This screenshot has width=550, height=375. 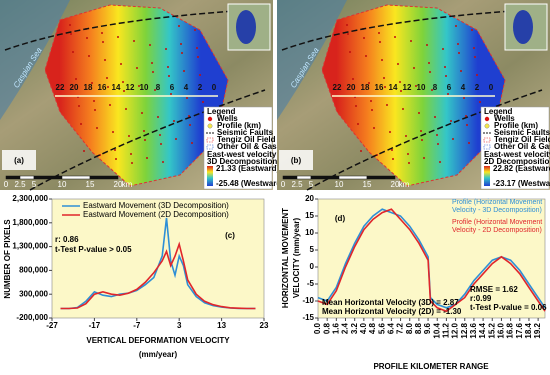 I want to click on x-tick-label: 17.6, so click(x=519, y=330).